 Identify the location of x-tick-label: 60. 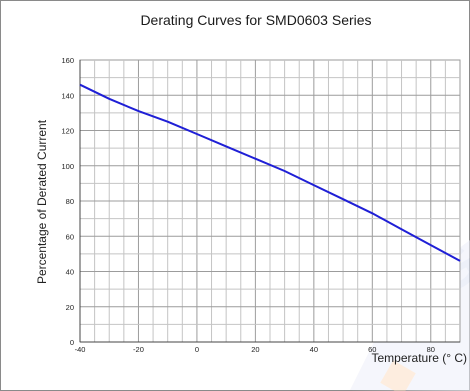
(372, 349).